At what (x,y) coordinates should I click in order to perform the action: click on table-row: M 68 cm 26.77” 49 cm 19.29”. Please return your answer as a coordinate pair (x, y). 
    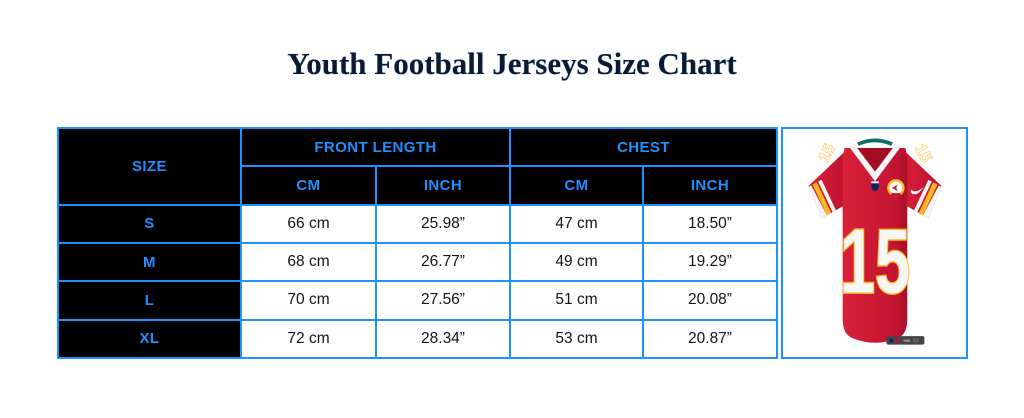
    Looking at the image, I should click on (417, 262).